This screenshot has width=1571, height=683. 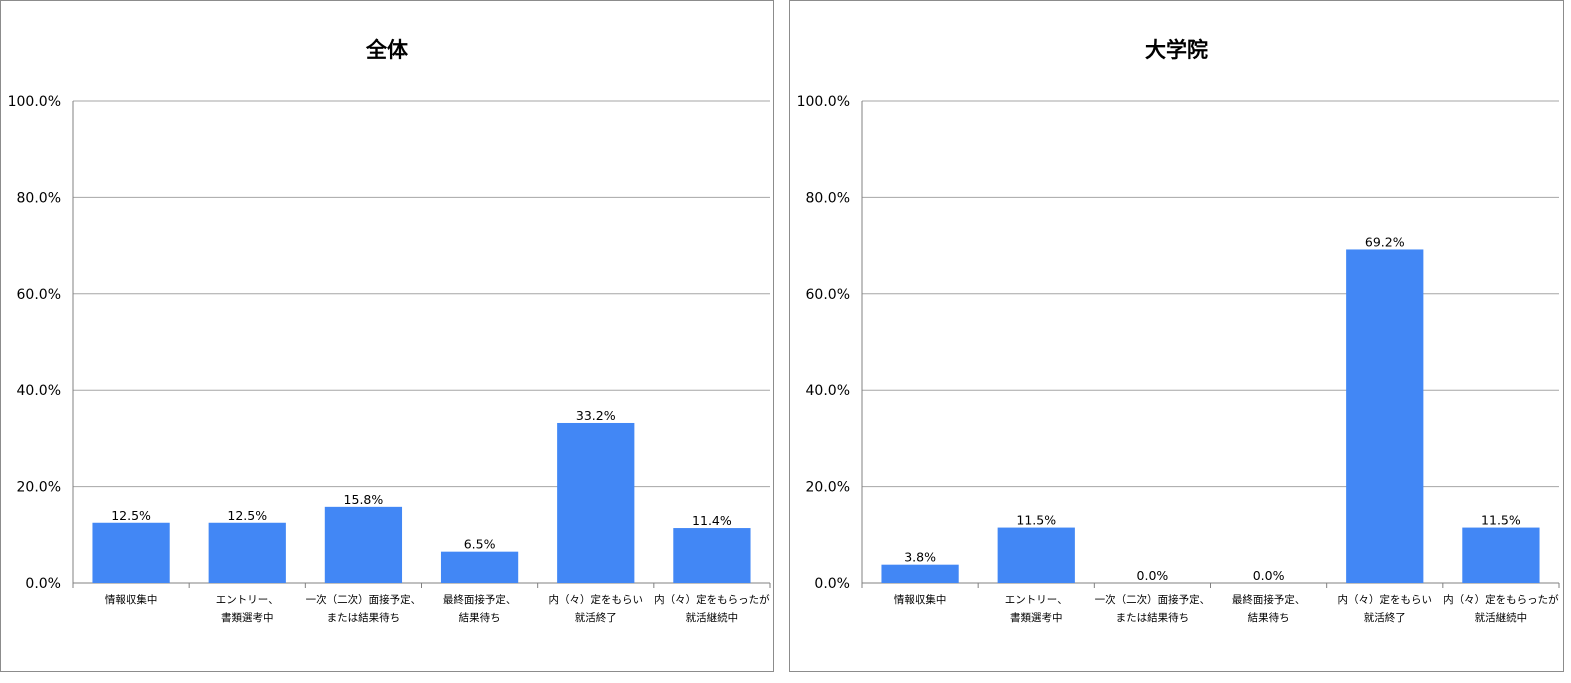 I want to click on data-label: 11.4%, so click(x=712, y=520).